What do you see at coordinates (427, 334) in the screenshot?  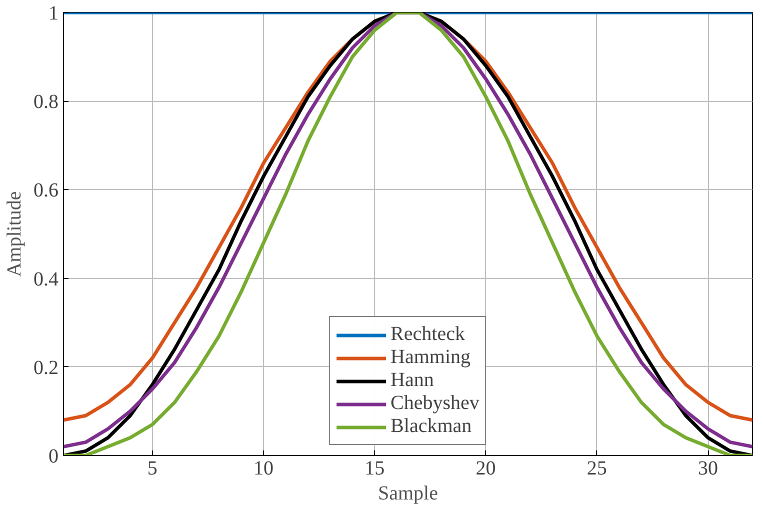 I see `legend-label: Rechteck` at bounding box center [427, 334].